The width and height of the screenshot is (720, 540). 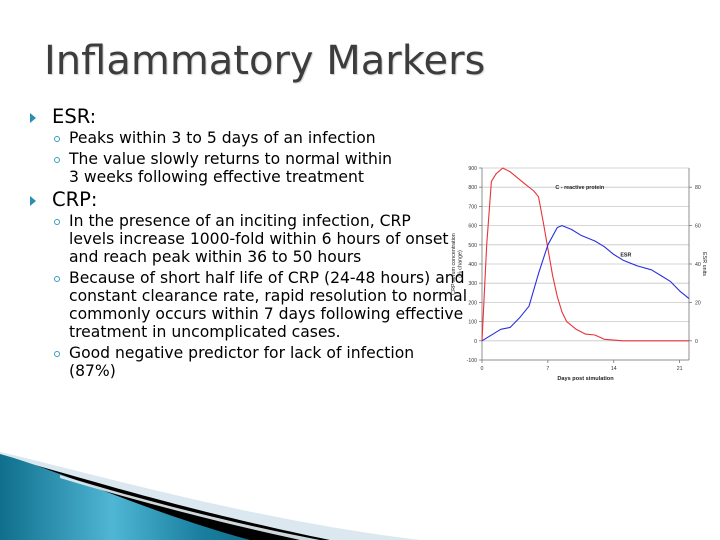 What do you see at coordinates (472, 303) in the screenshot?
I see `y-tick-label: 200` at bounding box center [472, 303].